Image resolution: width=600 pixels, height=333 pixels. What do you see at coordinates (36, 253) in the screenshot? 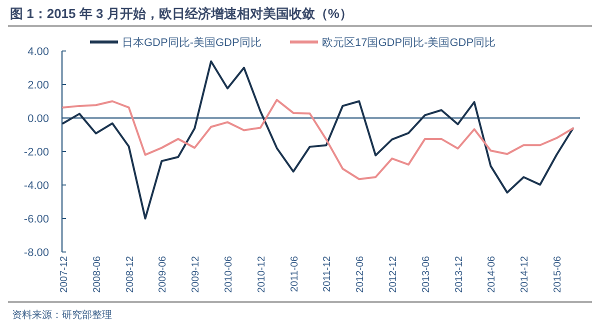
I see `y-tick-label: -8.00` at bounding box center [36, 253].